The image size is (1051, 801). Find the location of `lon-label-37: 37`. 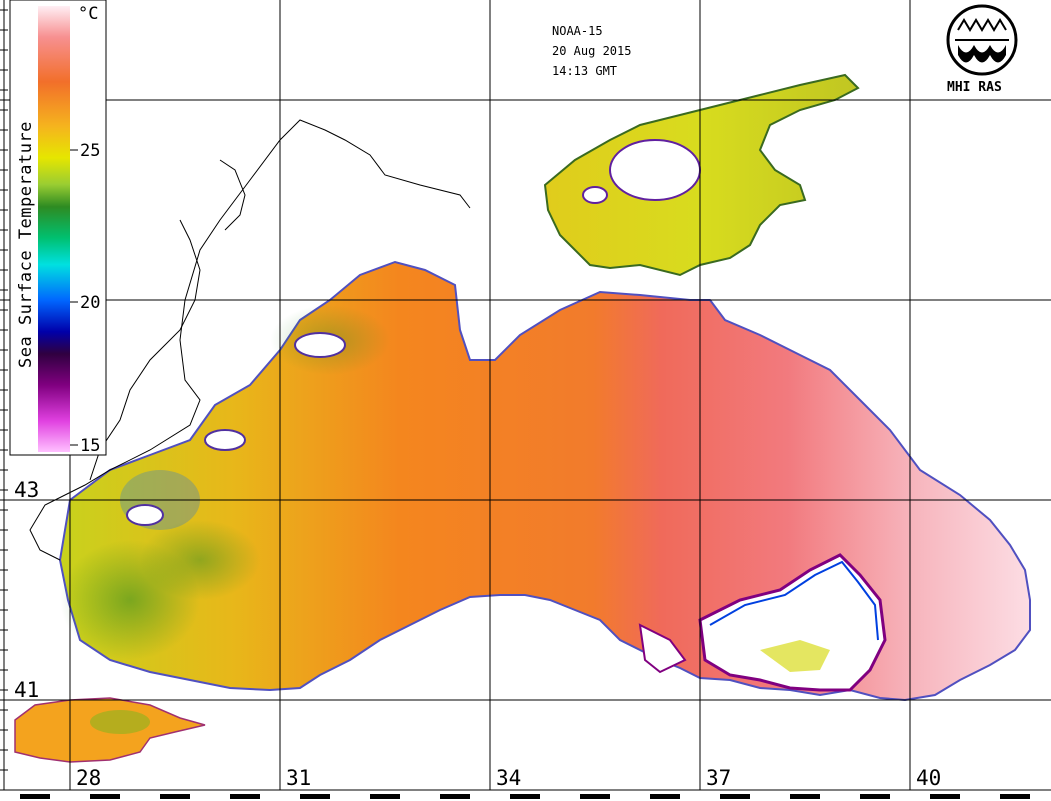

lon-label-37: 37 is located at coordinates (719, 778).